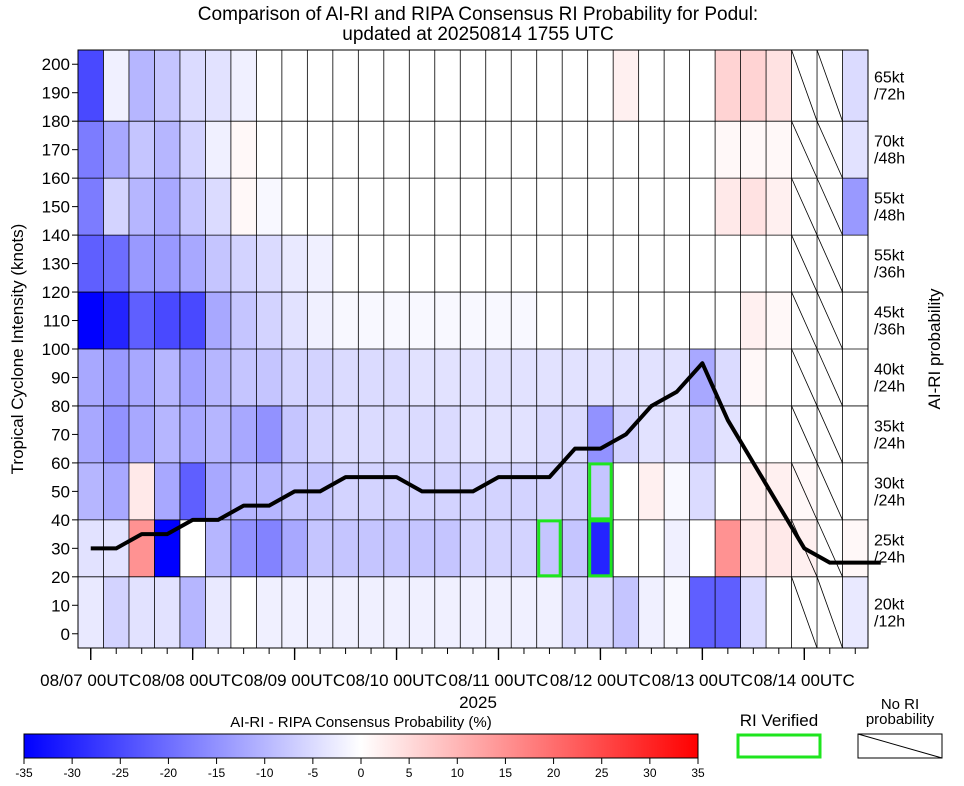  What do you see at coordinates (17, 349) in the screenshot?
I see `y-axis-label: Tropical Cyclone Intensity (knots)` at bounding box center [17, 349].